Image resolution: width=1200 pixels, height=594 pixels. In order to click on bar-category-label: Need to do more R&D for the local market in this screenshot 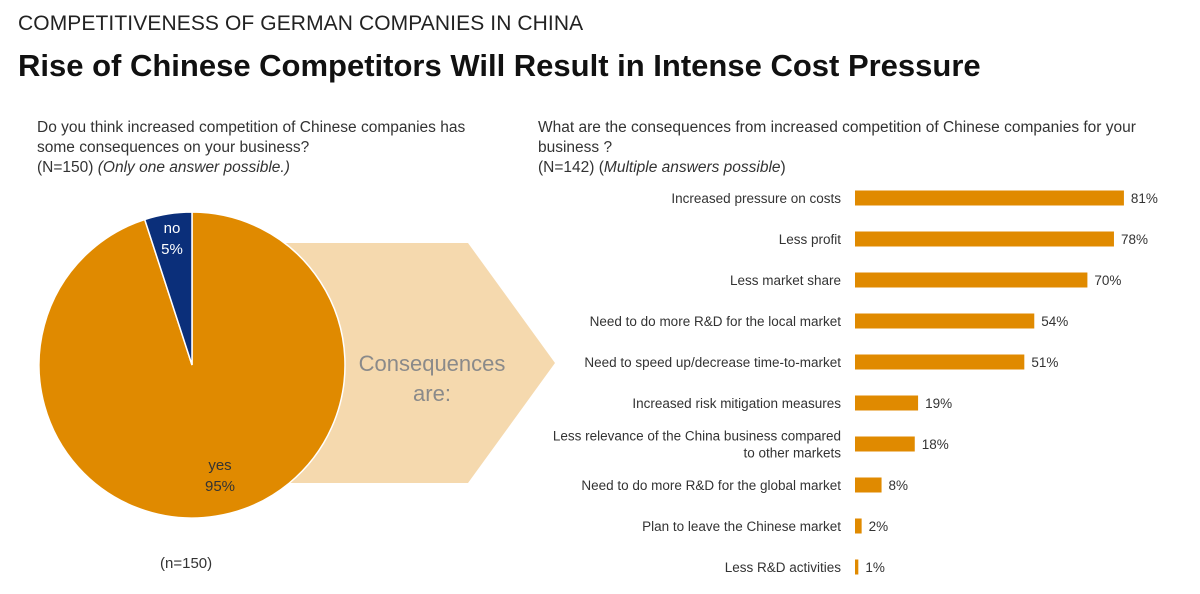, I will do `click(716, 321)`.